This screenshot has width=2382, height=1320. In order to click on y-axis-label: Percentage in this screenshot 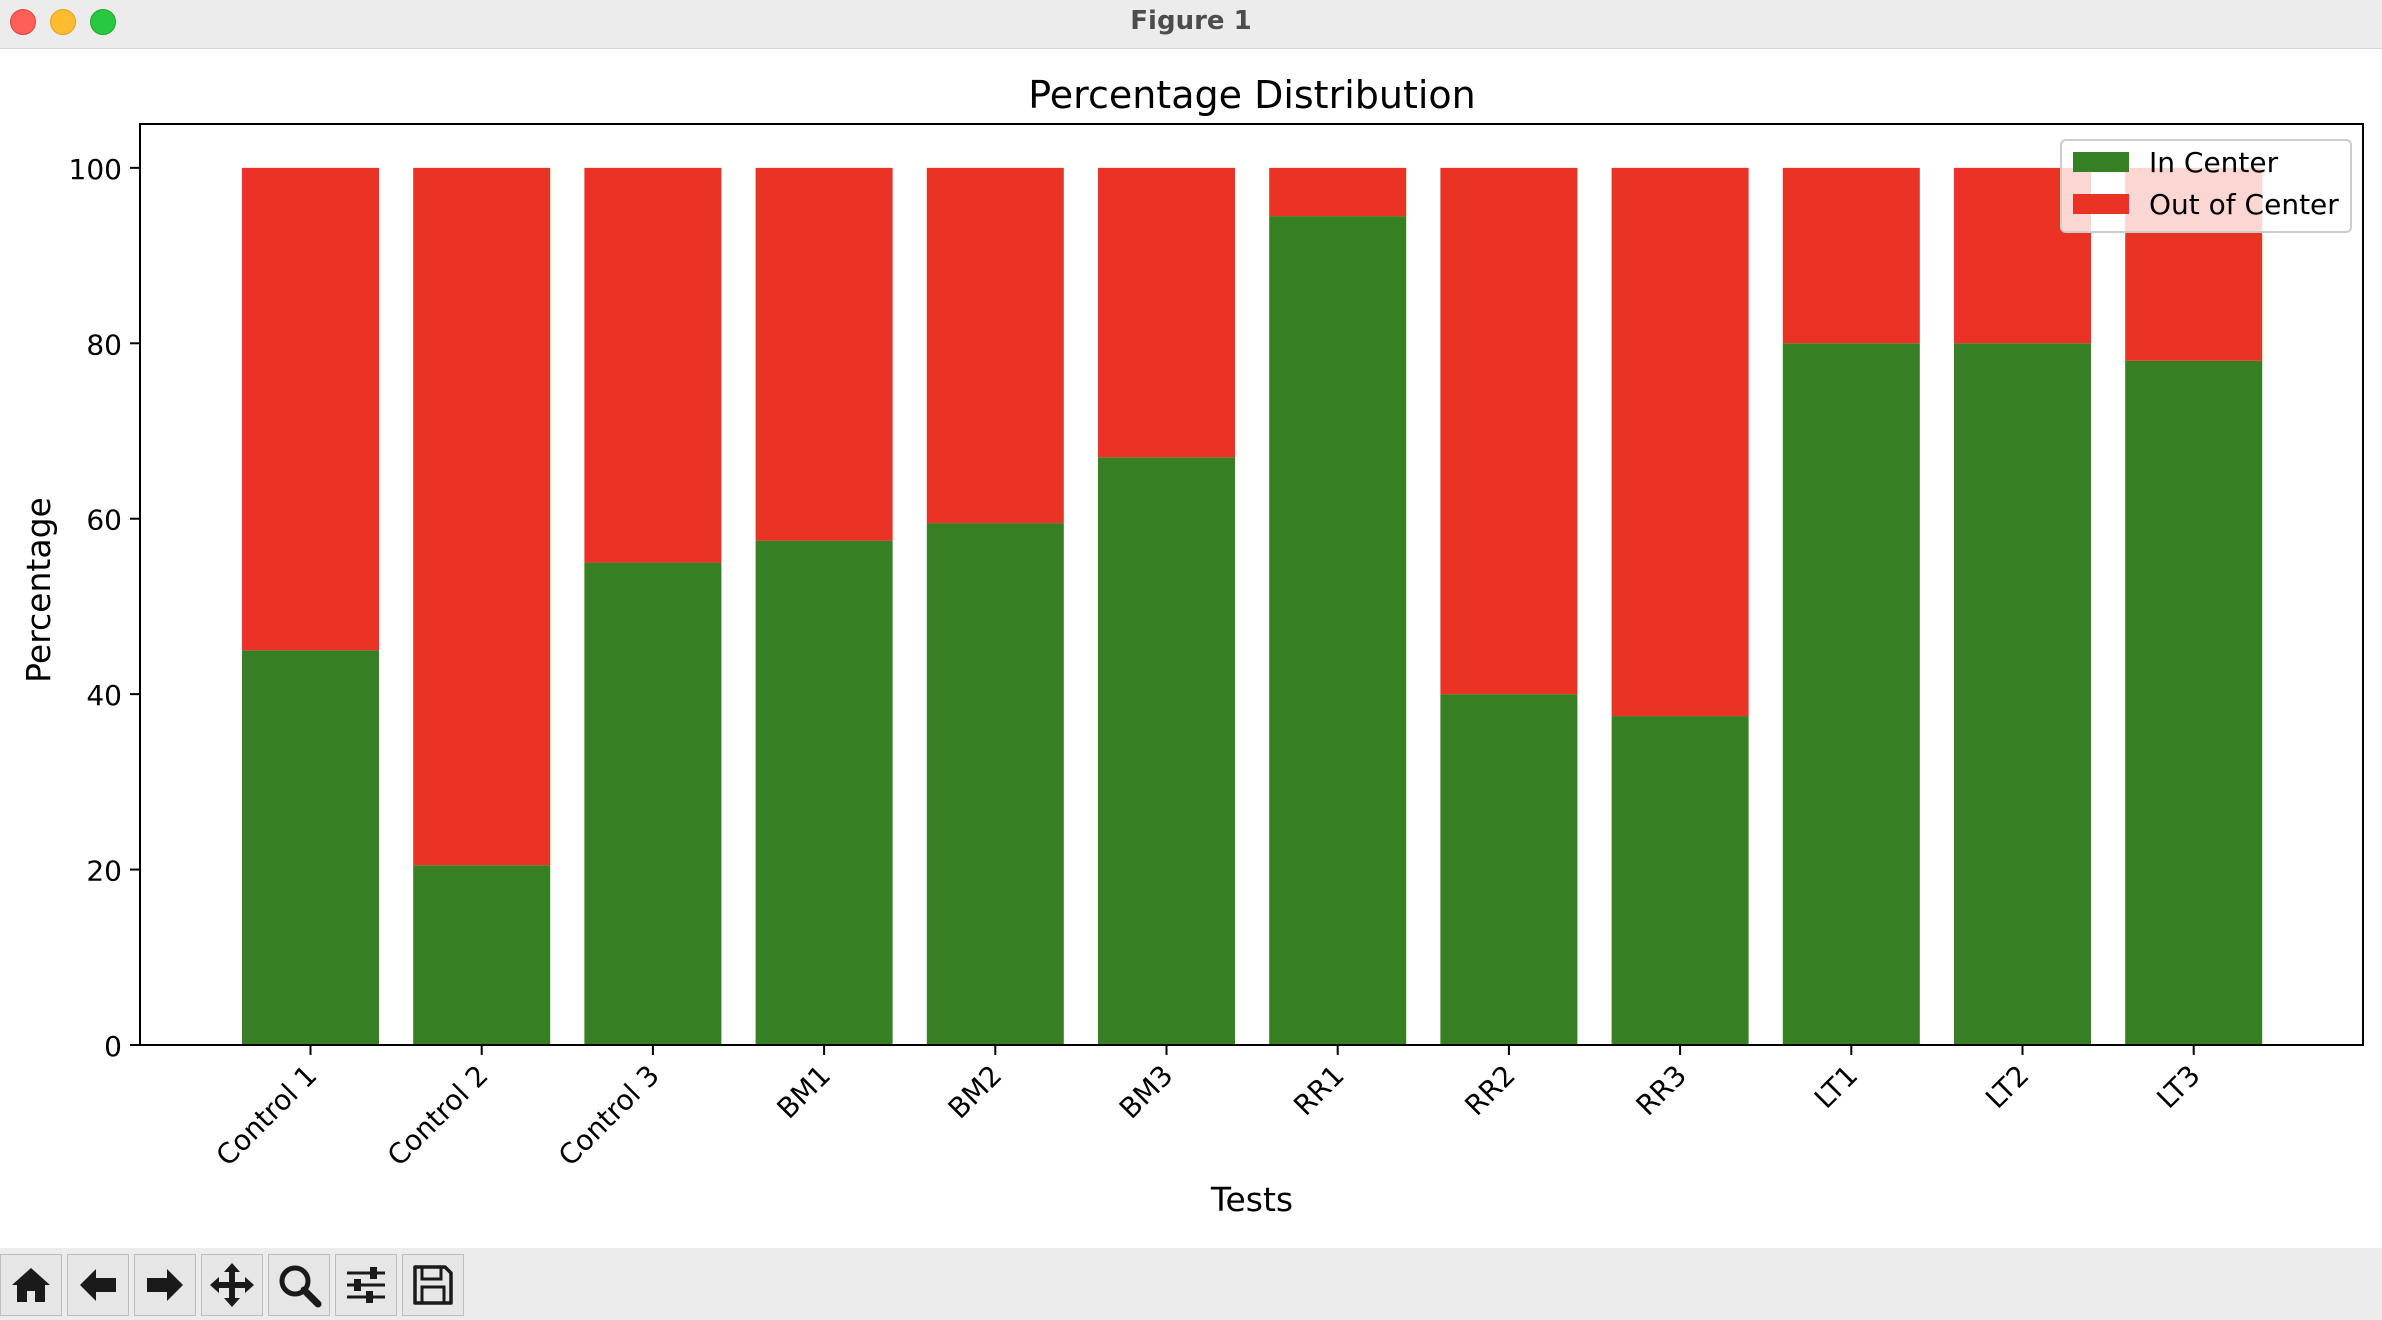, I will do `click(38, 590)`.